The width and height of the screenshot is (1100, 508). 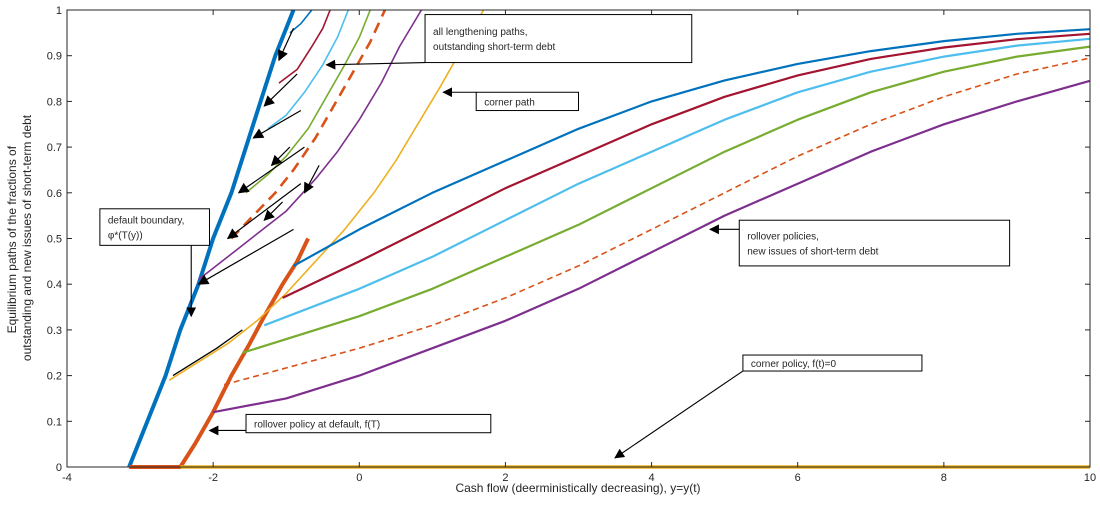 I want to click on arrow-layer, so click(x=258, y=156).